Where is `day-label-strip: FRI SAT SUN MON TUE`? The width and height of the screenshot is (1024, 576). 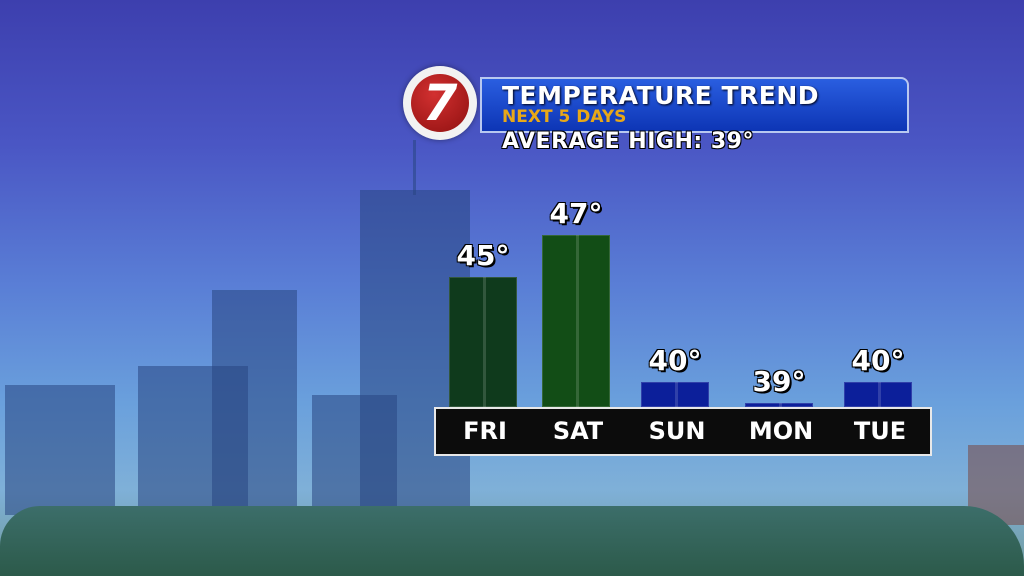 day-label-strip: FRI SAT SUN MON TUE is located at coordinates (683, 431).